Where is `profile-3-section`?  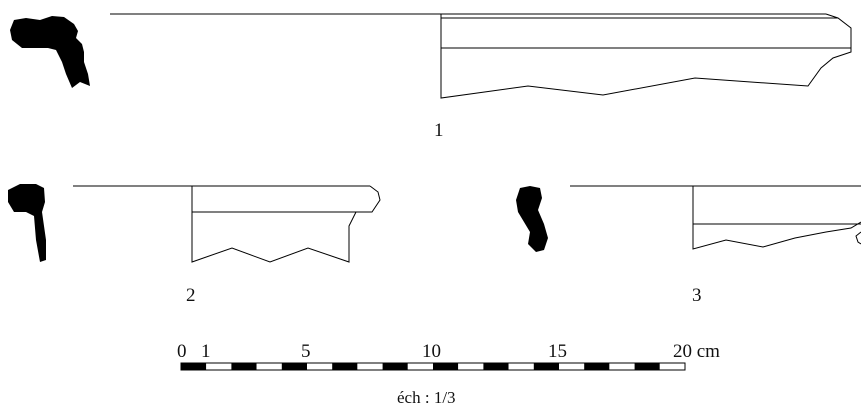 profile-3-section is located at coordinates (532, 219).